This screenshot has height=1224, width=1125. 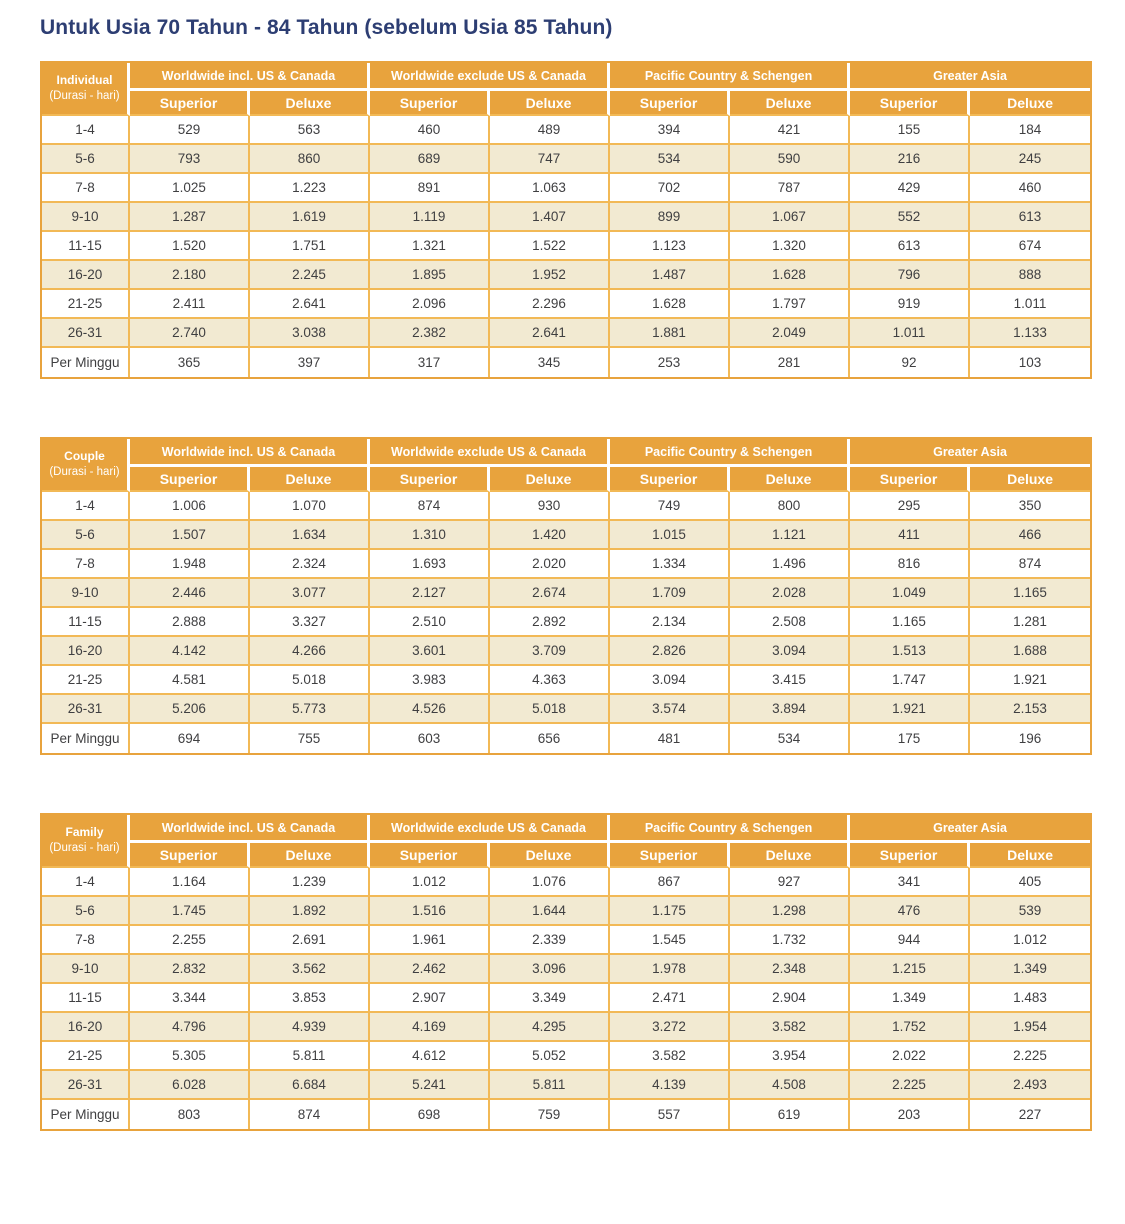 I want to click on price-cell: 1.165, so click(x=910, y=622).